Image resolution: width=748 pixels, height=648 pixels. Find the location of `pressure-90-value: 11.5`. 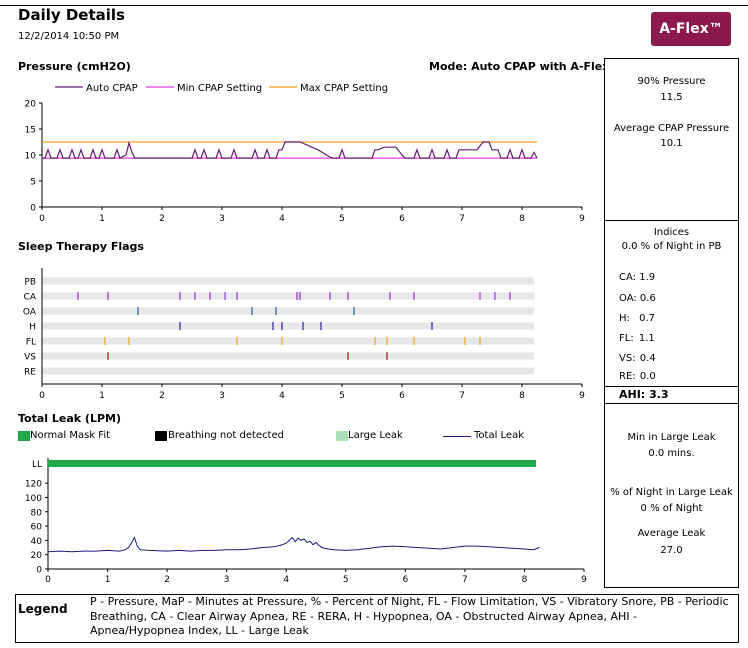

pressure-90-value: 11.5 is located at coordinates (671, 97).